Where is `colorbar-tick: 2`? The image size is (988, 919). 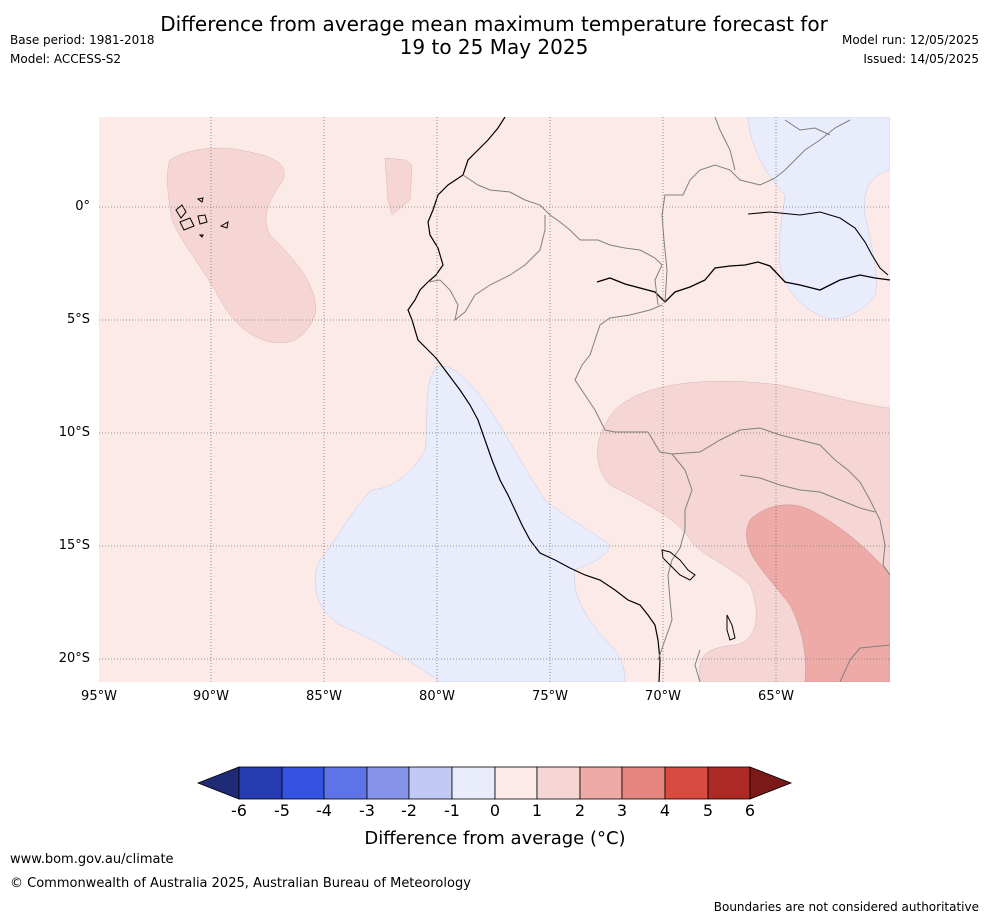
colorbar-tick: 2 is located at coordinates (580, 810).